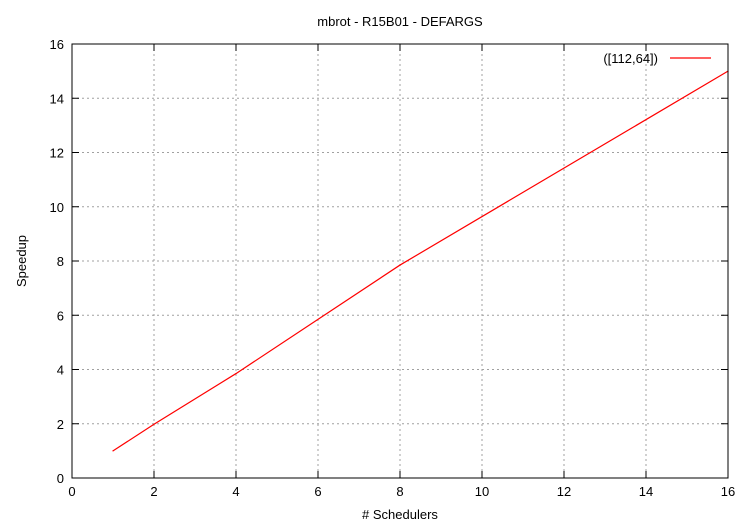 Image resolution: width=750 pixels, height=525 pixels. I want to click on x-tick-label: 4, so click(235, 491).